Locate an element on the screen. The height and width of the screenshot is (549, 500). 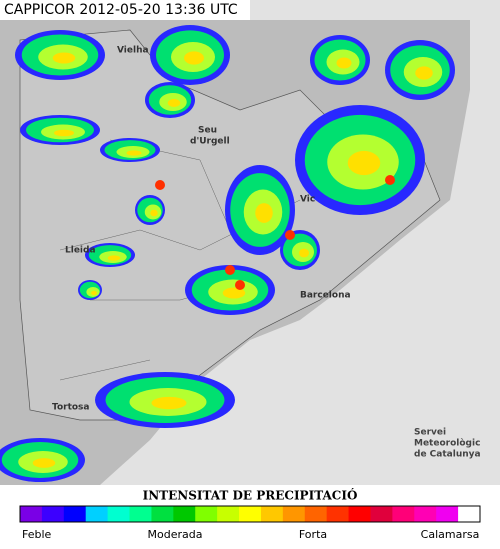
credit: Servei is located at coordinates (430, 433).